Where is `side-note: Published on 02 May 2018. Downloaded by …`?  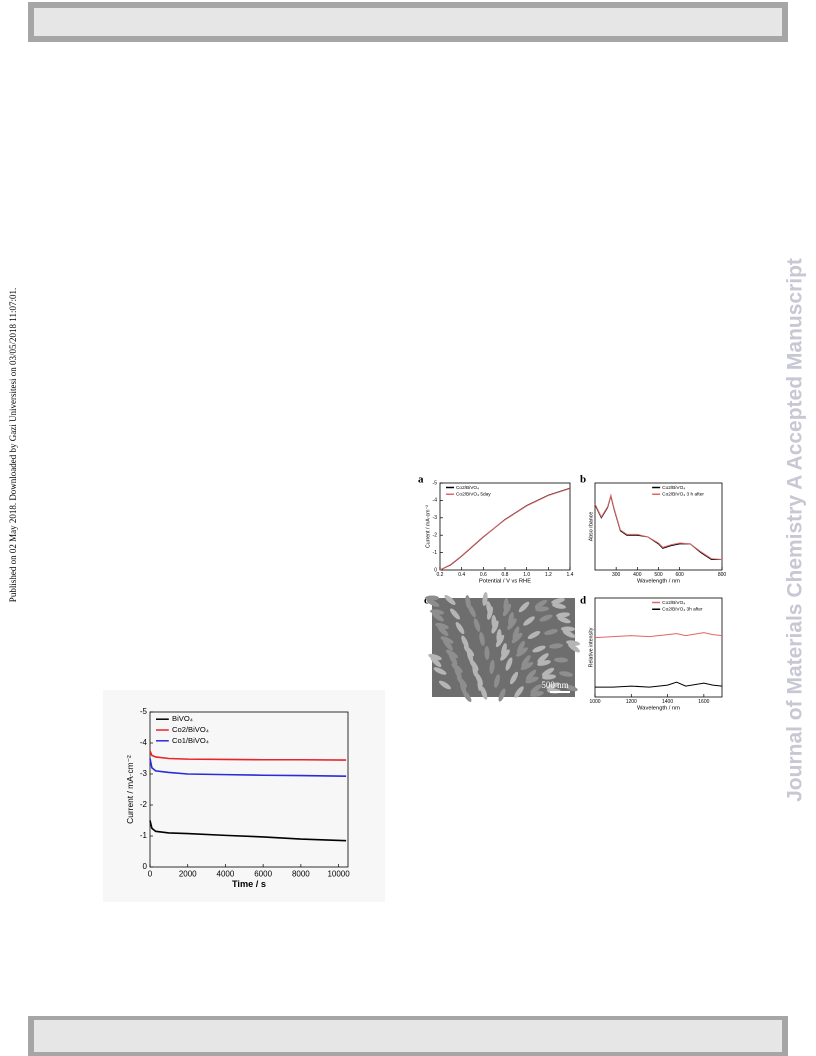 side-note: Published on 02 May 2018. Downloaded by … is located at coordinates (13, 445).